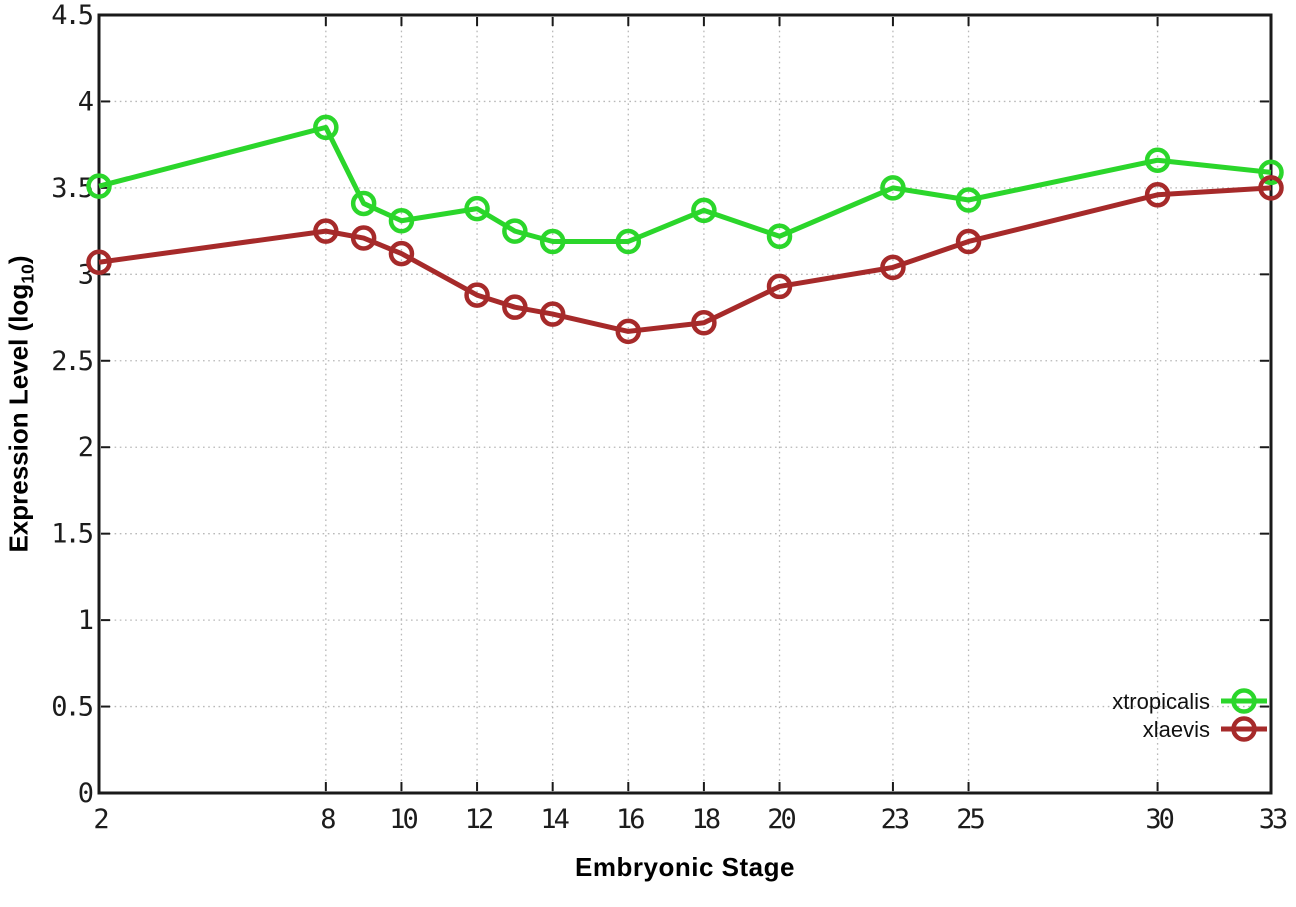 The width and height of the screenshot is (1296, 907). I want to click on x-tick-label: 14, so click(554, 819).